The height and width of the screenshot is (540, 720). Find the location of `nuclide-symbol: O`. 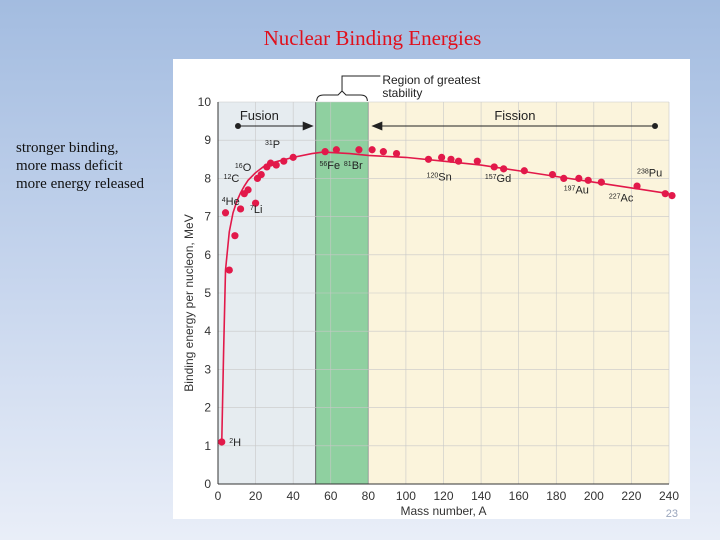

nuclide-symbol: O is located at coordinates (247, 168).